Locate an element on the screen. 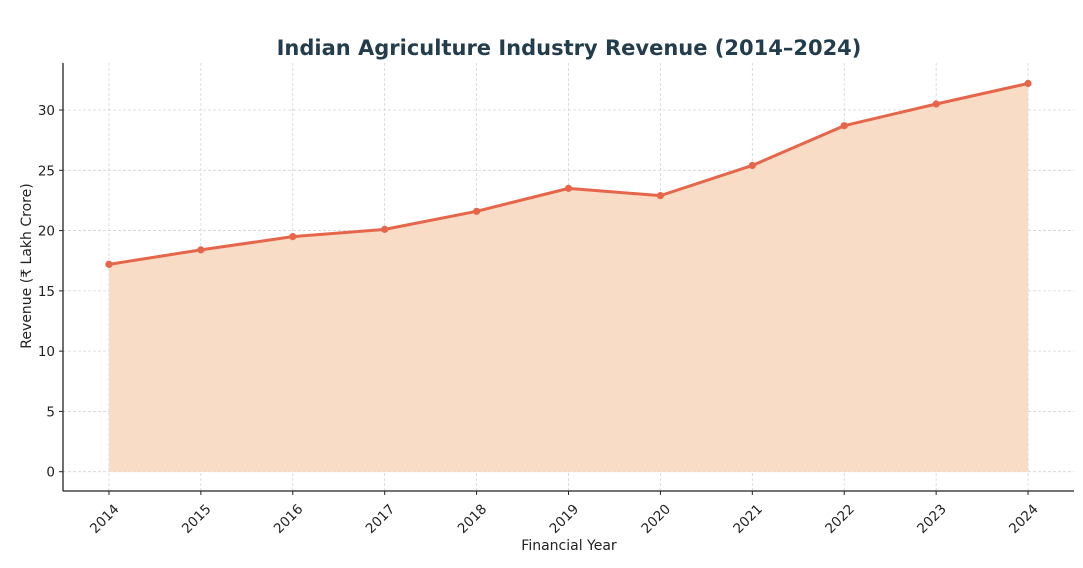 This screenshot has width=1083, height=568. y-tick-label: 5 is located at coordinates (50, 412).